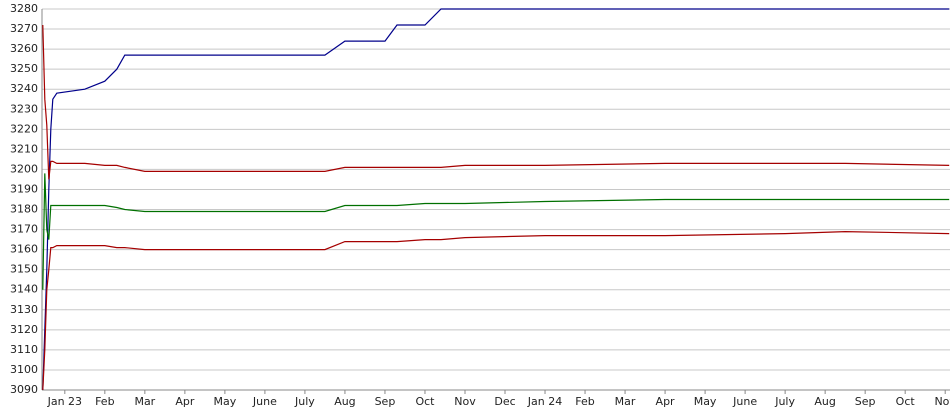 Image resolution: width=950 pixels, height=415 pixels. I want to click on y-tick-label: 3130, so click(24, 309).